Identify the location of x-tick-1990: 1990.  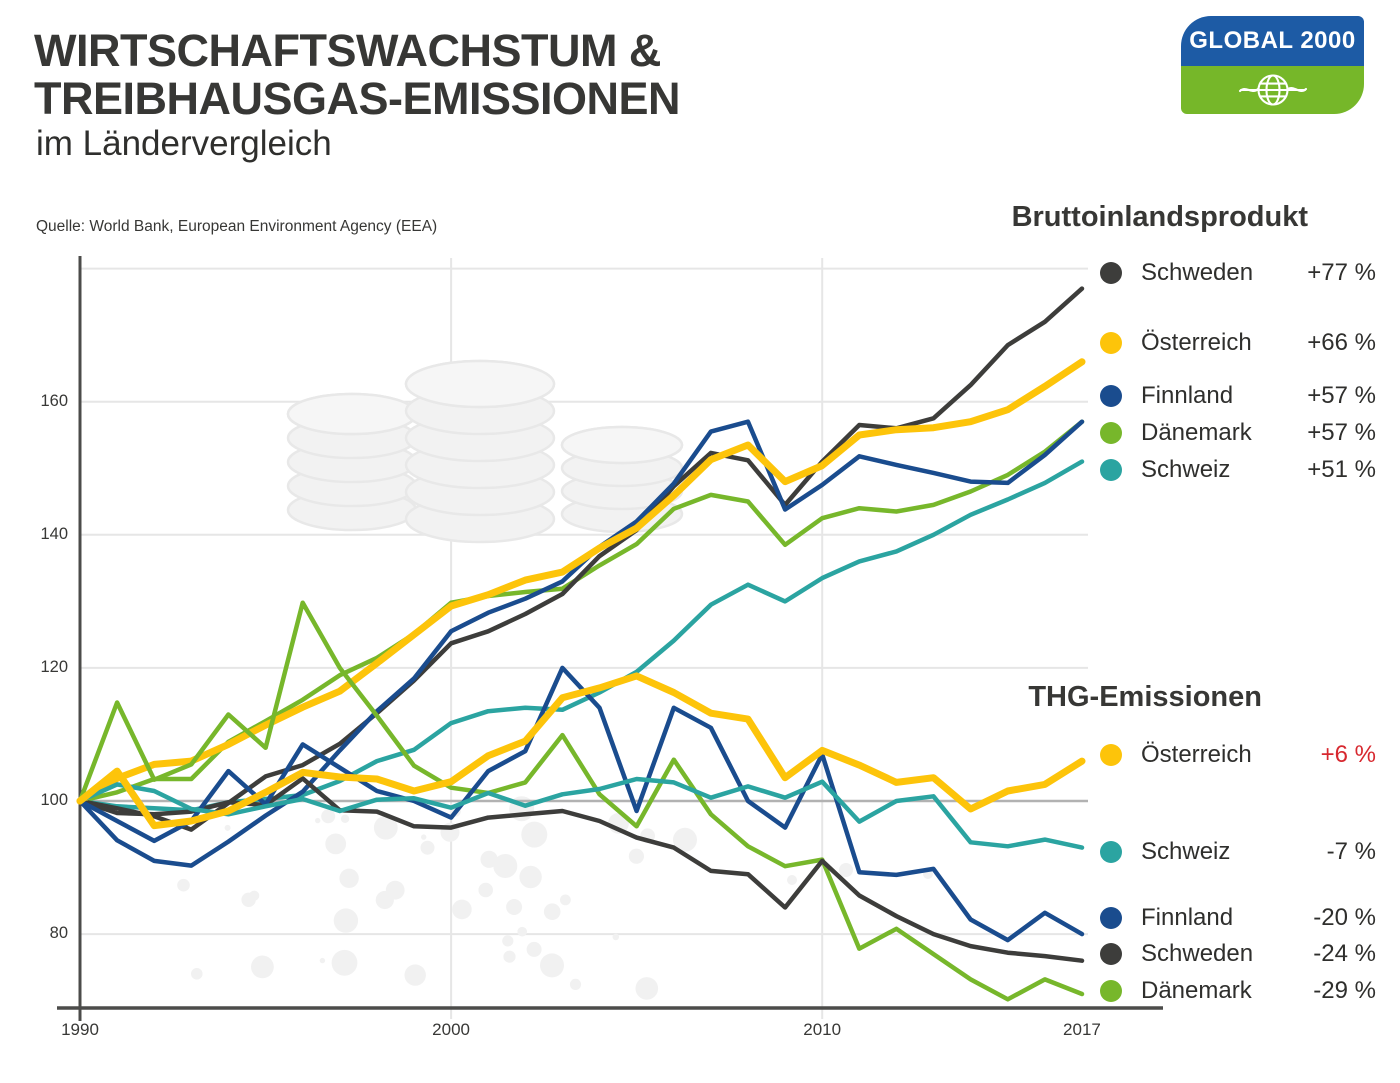
(80, 1029).